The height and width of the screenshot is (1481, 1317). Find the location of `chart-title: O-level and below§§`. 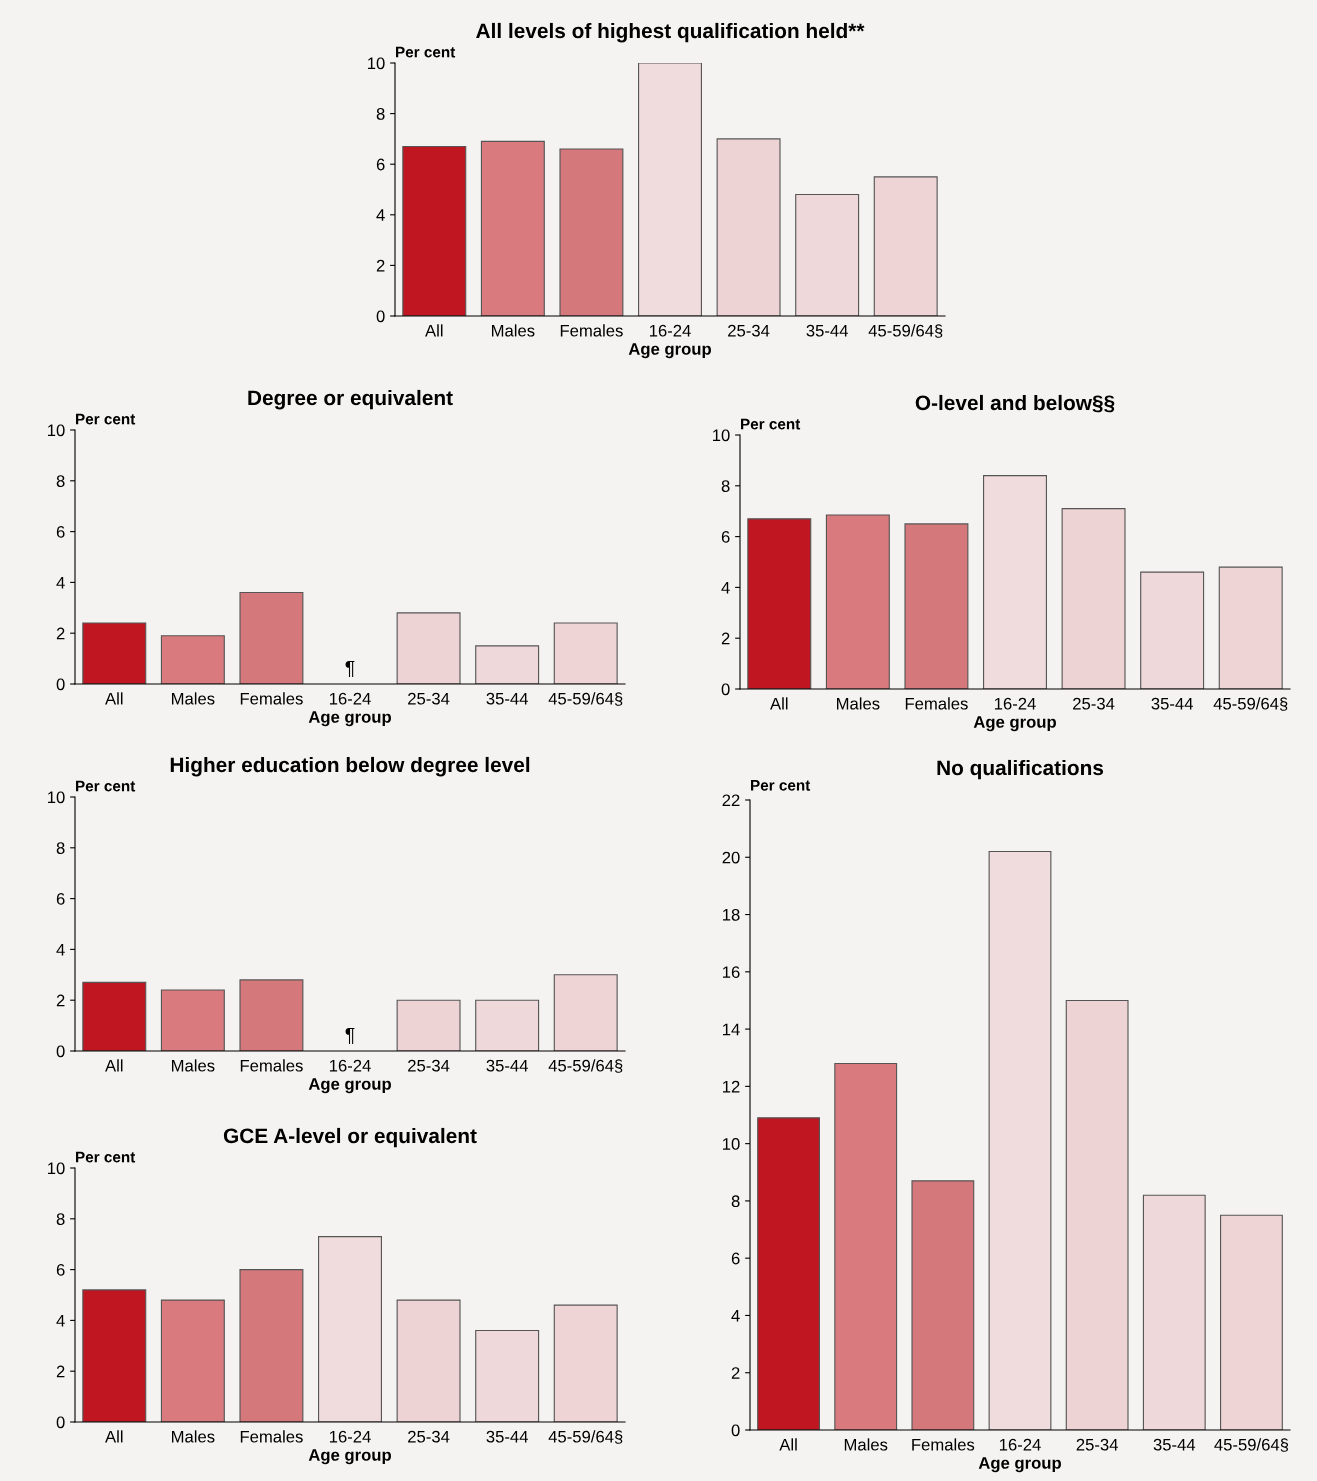

chart-title: O-level and below§§ is located at coordinates (1015, 403).